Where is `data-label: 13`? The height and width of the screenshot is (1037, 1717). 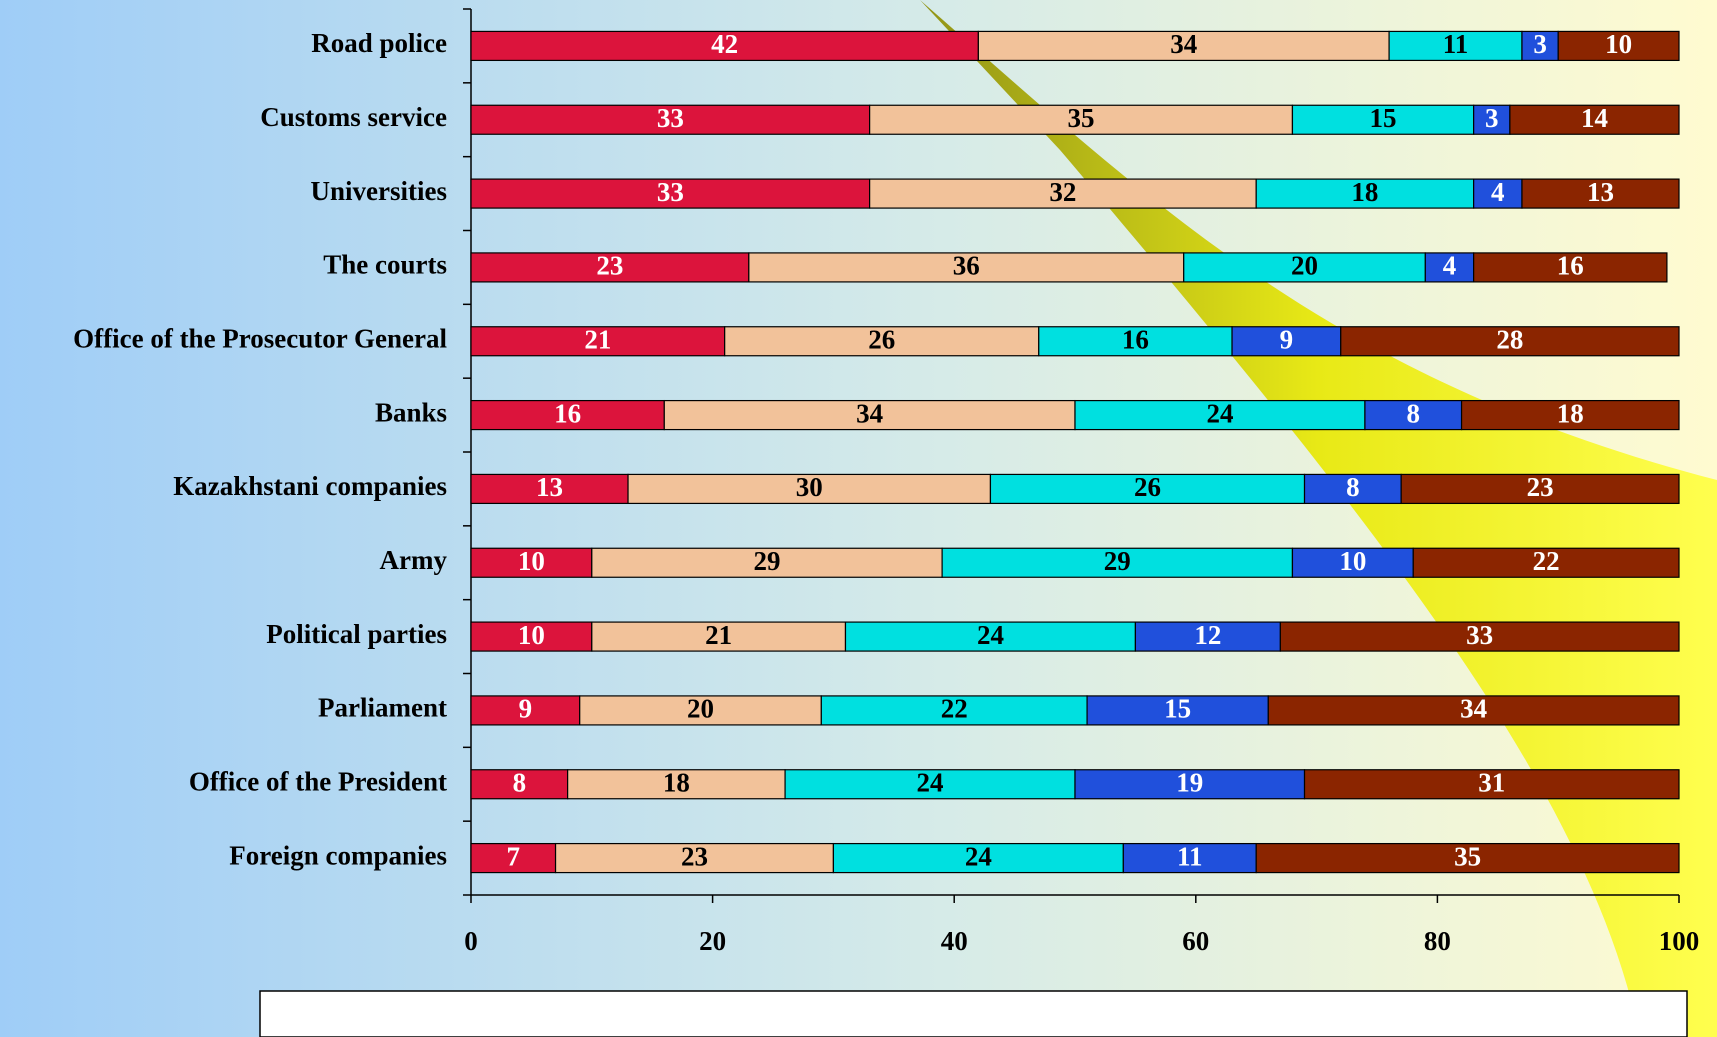
data-label: 13 is located at coordinates (549, 487).